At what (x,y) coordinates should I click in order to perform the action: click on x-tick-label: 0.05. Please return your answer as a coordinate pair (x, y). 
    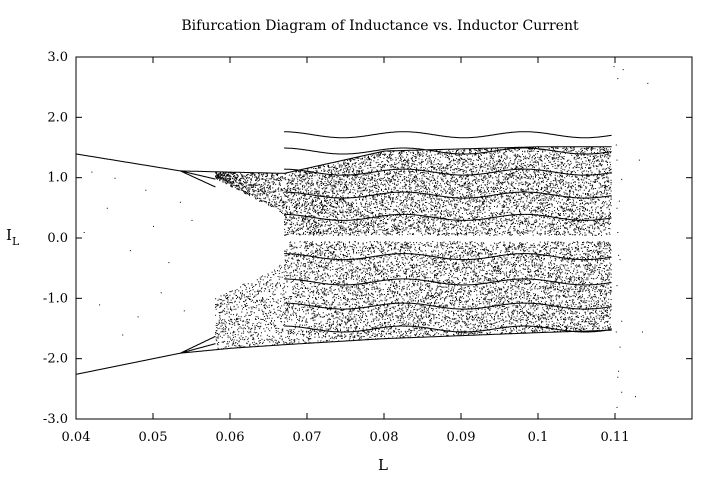
    Looking at the image, I should click on (153, 437).